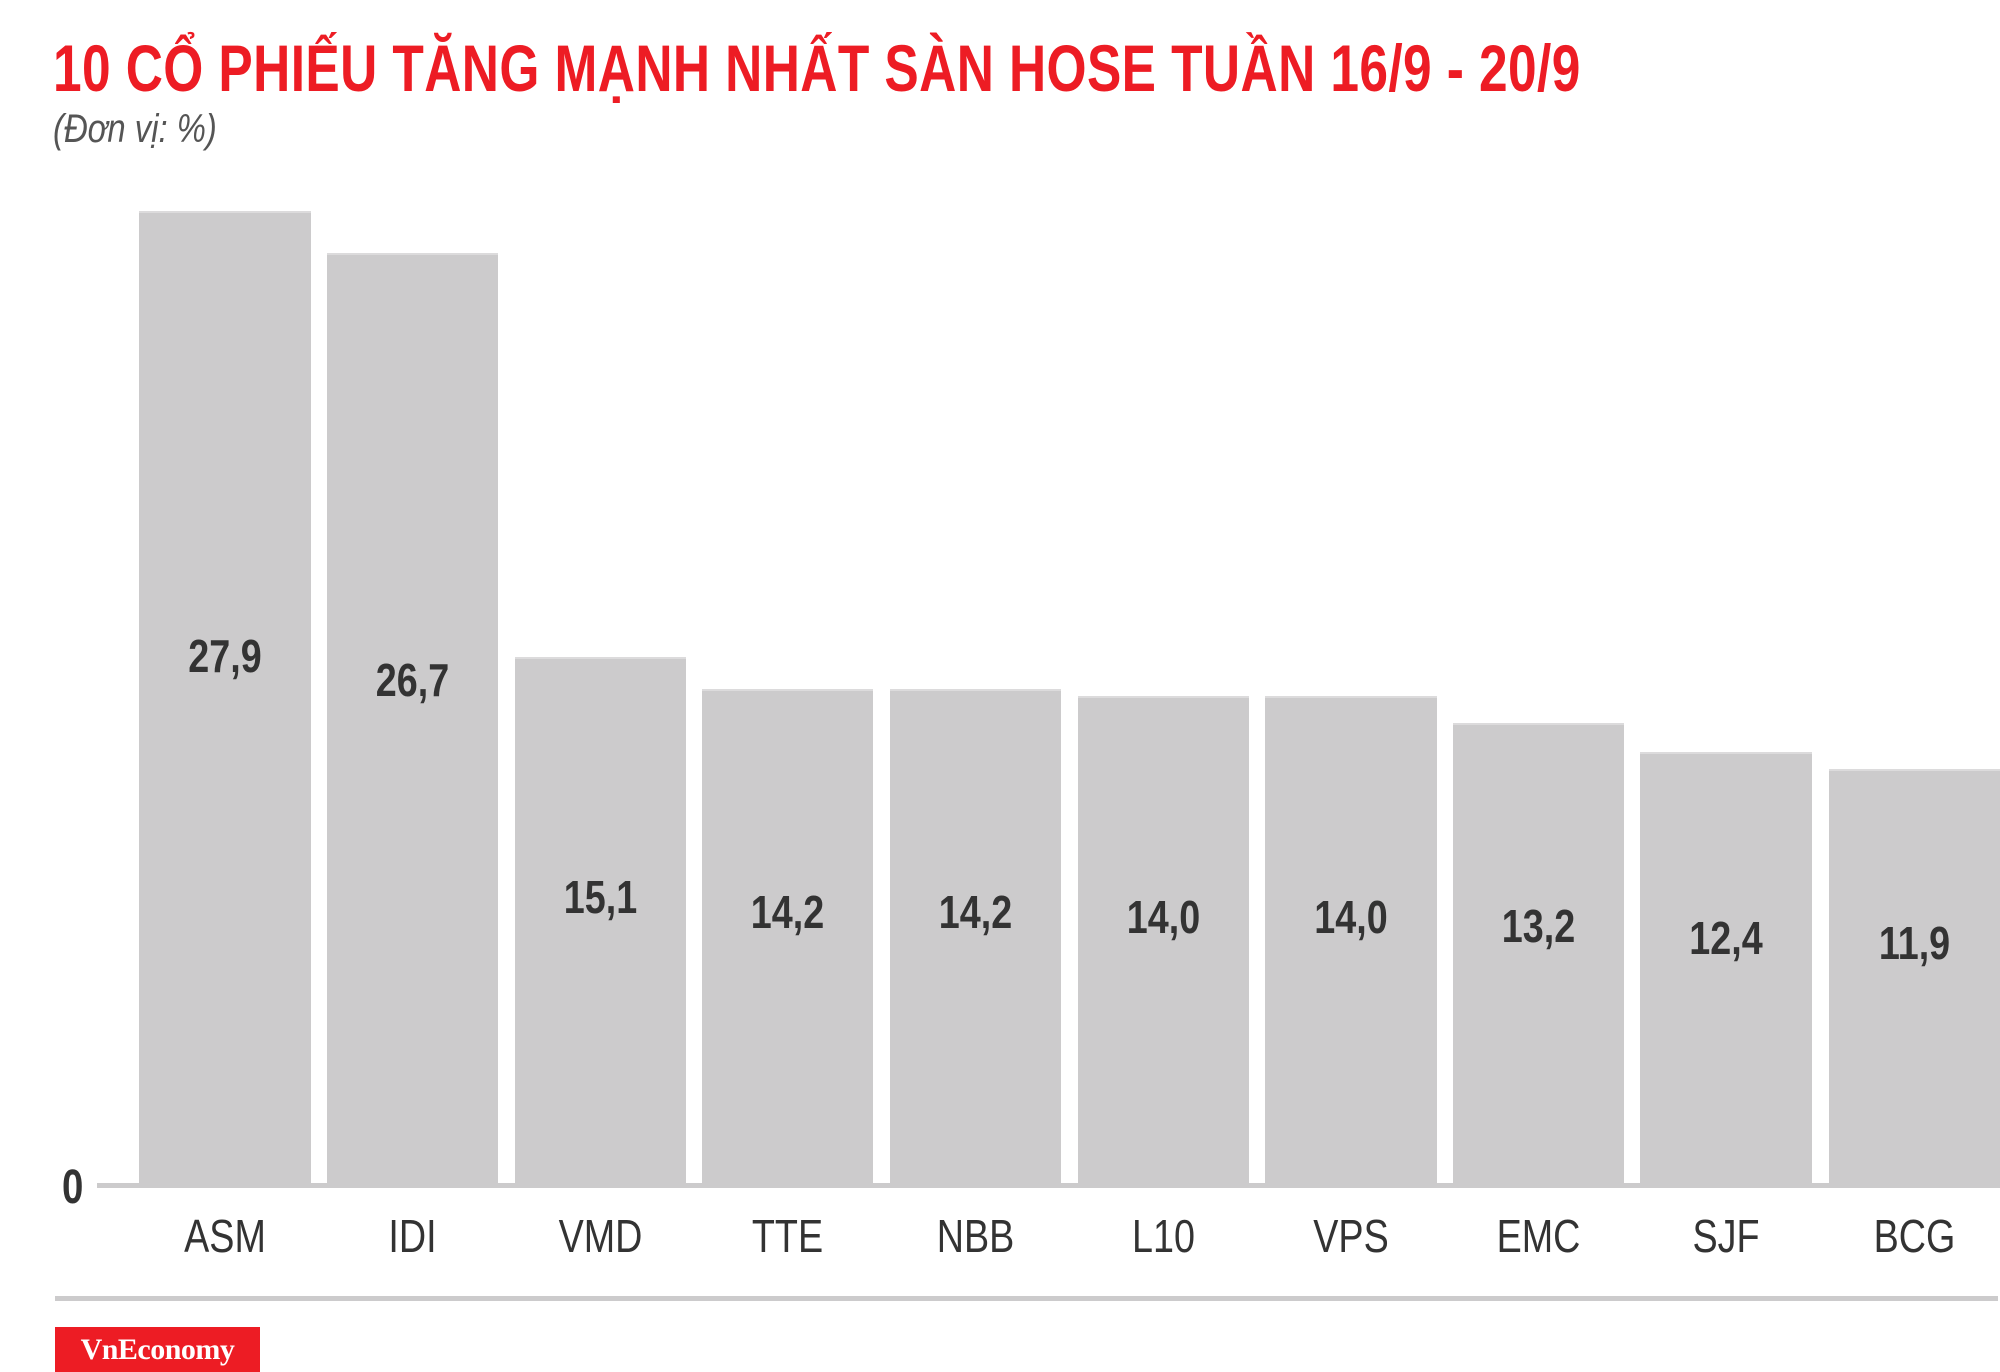 The width and height of the screenshot is (2000, 1372). What do you see at coordinates (600, 1236) in the screenshot?
I see `category-label-vmd: VMD` at bounding box center [600, 1236].